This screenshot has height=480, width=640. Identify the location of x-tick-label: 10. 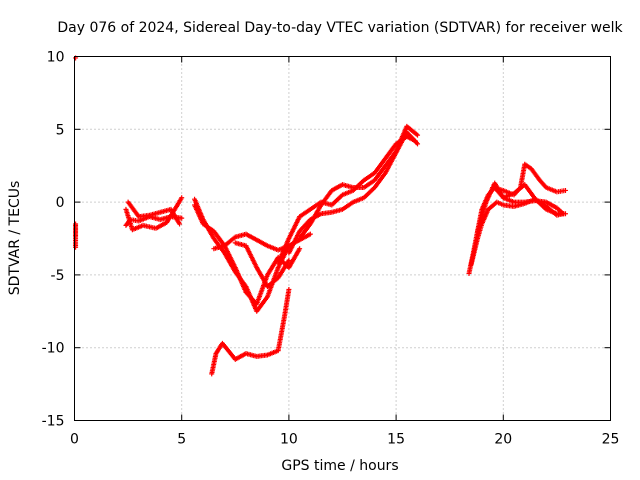
(289, 440).